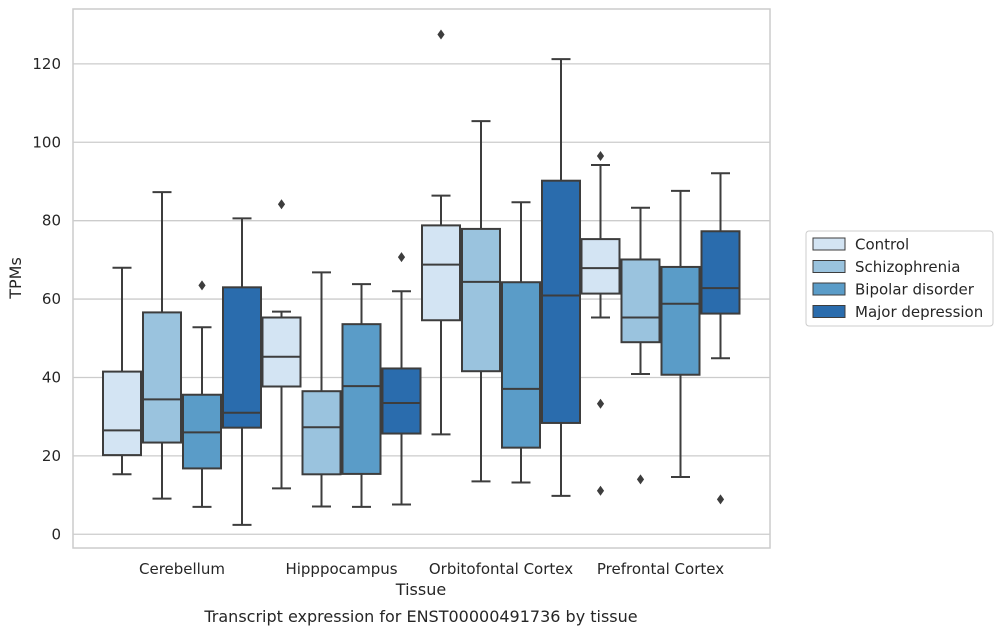 This screenshot has height=634, width=1002. I want to click on box-schizophrenia-orbitofontal-cortex, so click(481, 301).